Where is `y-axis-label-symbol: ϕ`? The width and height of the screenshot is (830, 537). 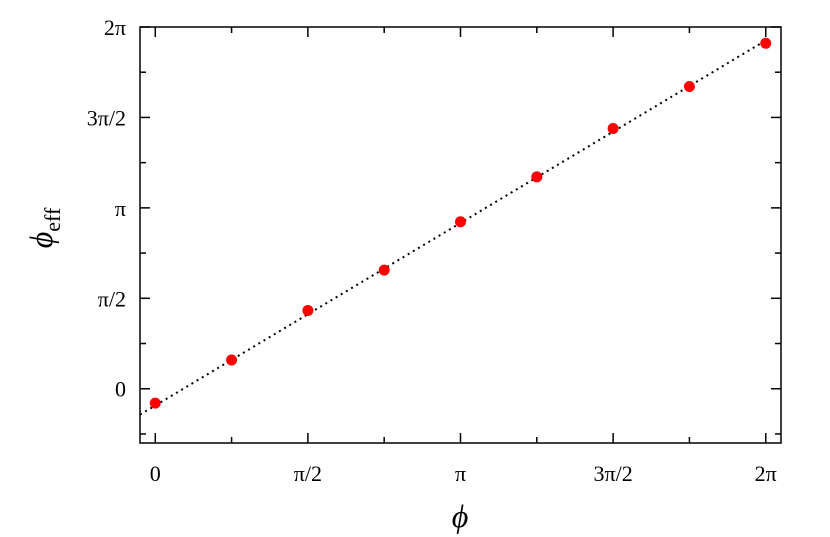
y-axis-label-symbol: ϕ is located at coordinates (41, 240).